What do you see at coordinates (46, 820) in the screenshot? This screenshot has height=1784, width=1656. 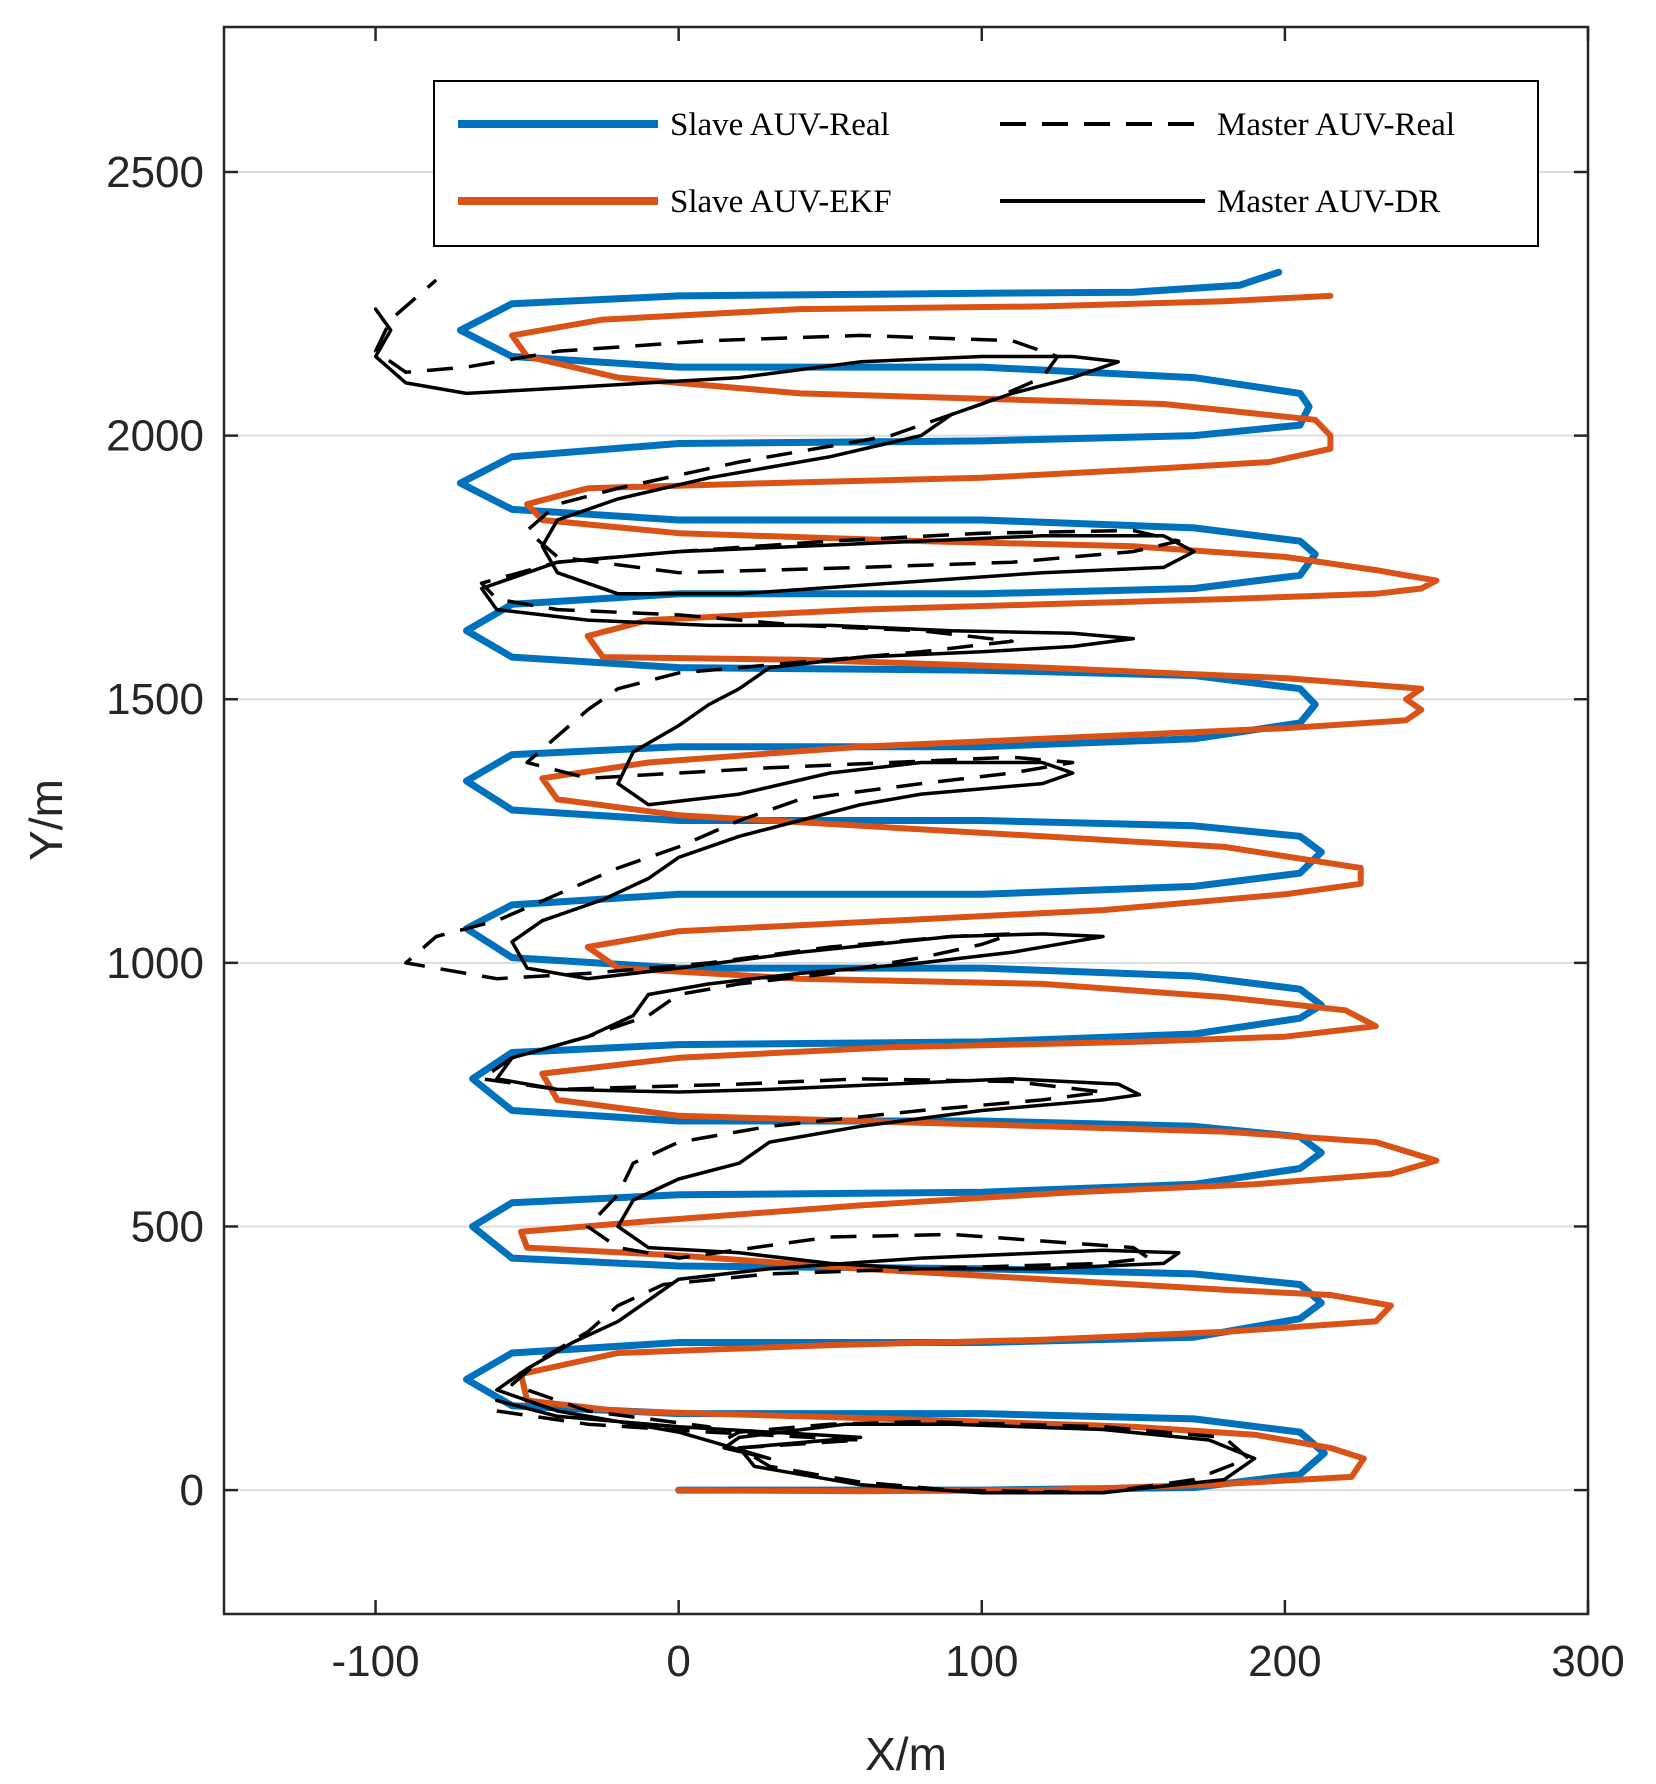 I see `y-axis-label: Y/m` at bounding box center [46, 820].